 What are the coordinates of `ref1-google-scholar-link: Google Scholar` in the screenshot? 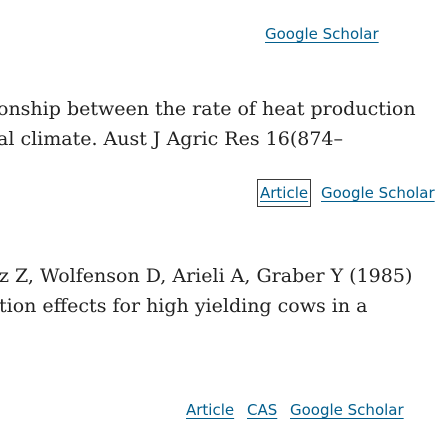 It's located at (322, 34).